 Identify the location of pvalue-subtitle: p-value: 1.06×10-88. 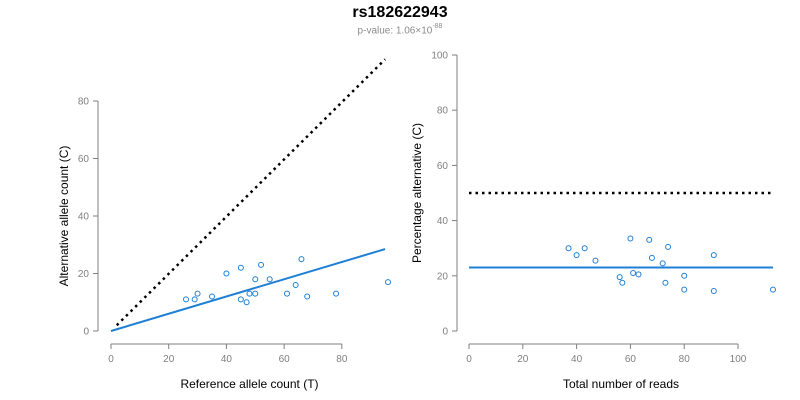
(400, 30).